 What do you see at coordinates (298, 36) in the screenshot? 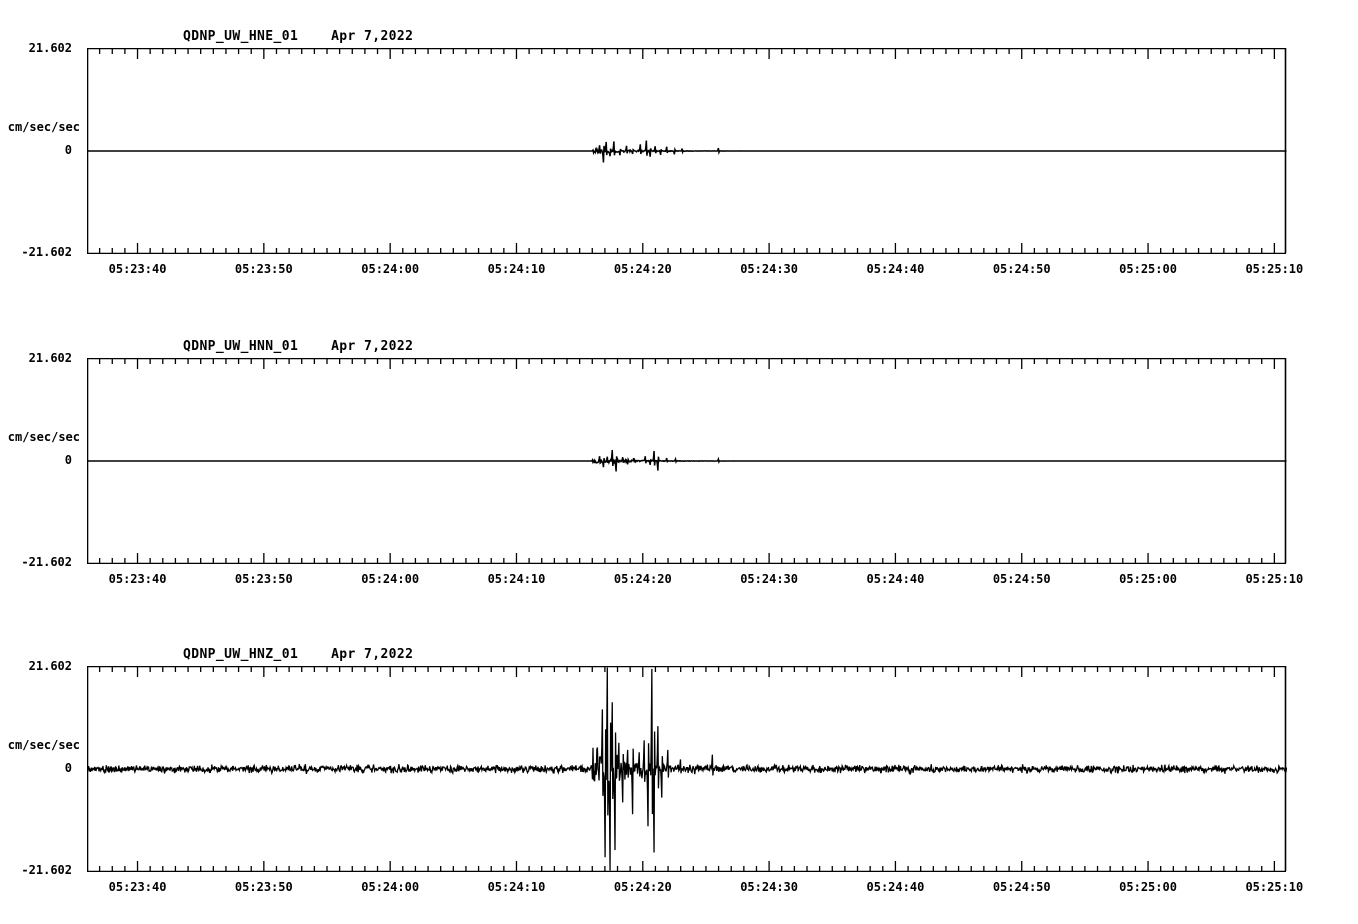
I see `panel-title-hne: QDNP_UW_HNE_01 Apr 7,2022` at bounding box center [298, 36].